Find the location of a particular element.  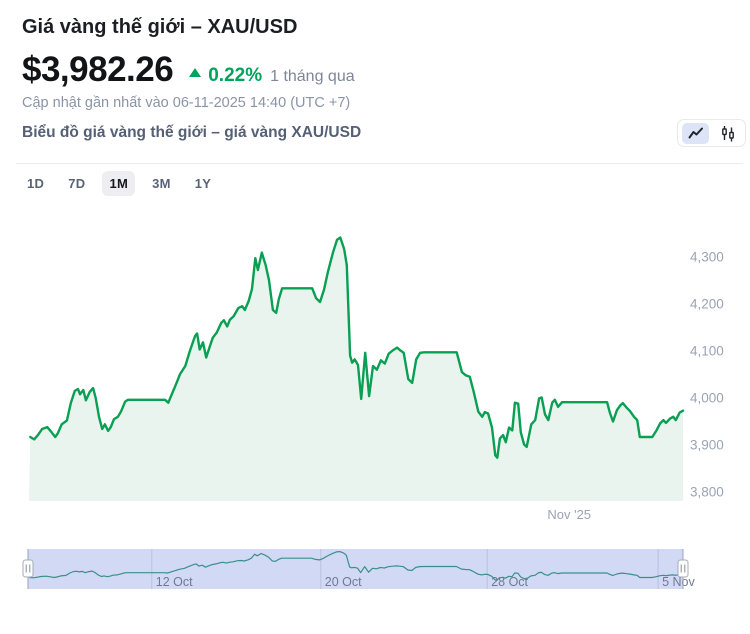

navigator-track is located at coordinates (355, 569).